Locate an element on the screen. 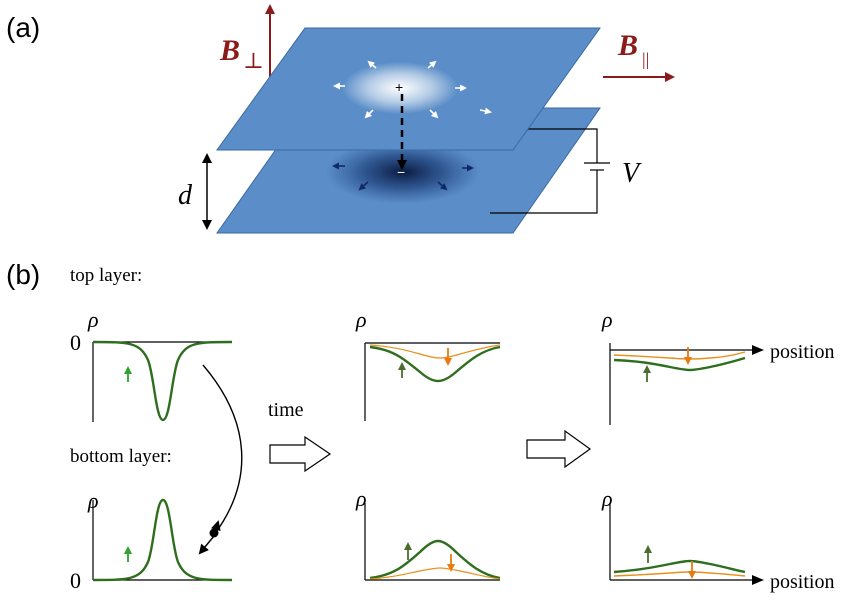 The image size is (867, 603). b-perp-symbol: B is located at coordinates (229, 50).